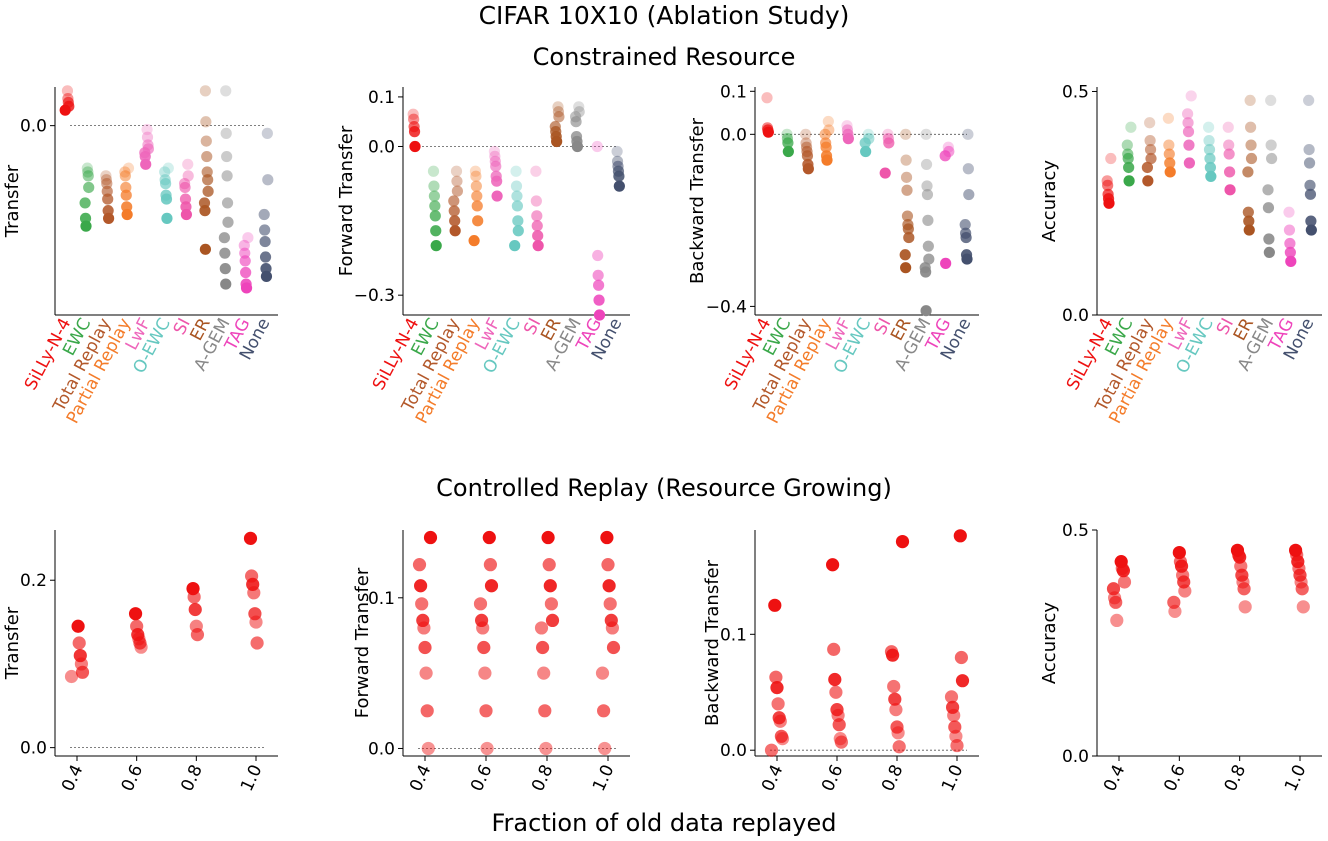 The height and width of the screenshot is (841, 1328). What do you see at coordinates (1075, 92) in the screenshot?
I see `y-tick-label: 0.5` at bounding box center [1075, 92].